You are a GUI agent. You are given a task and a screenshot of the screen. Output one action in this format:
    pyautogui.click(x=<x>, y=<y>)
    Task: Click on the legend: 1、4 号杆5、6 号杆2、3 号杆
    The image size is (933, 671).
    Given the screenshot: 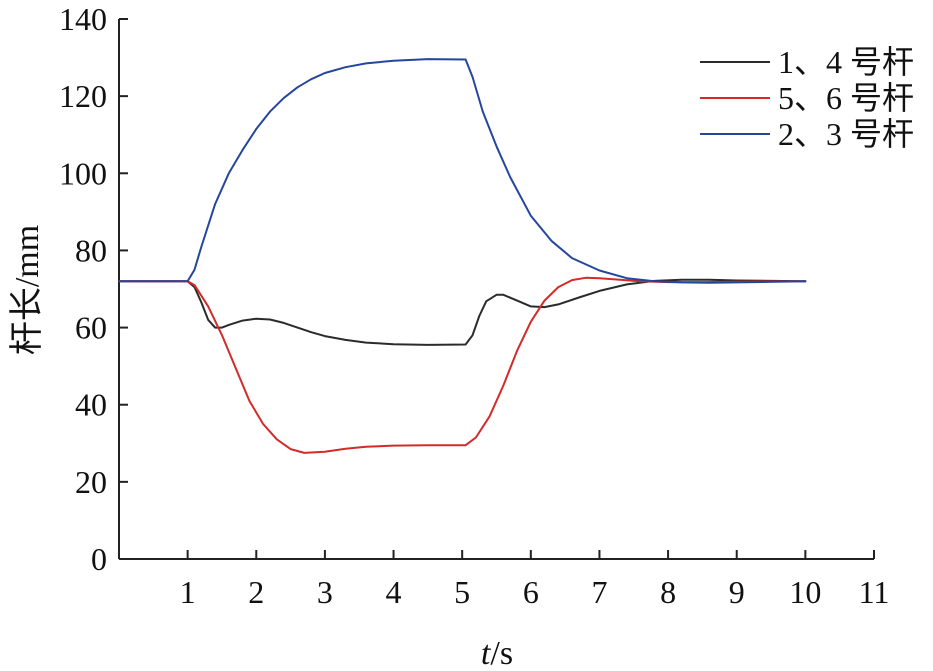 What is the action you would take?
    pyautogui.click(x=807, y=98)
    